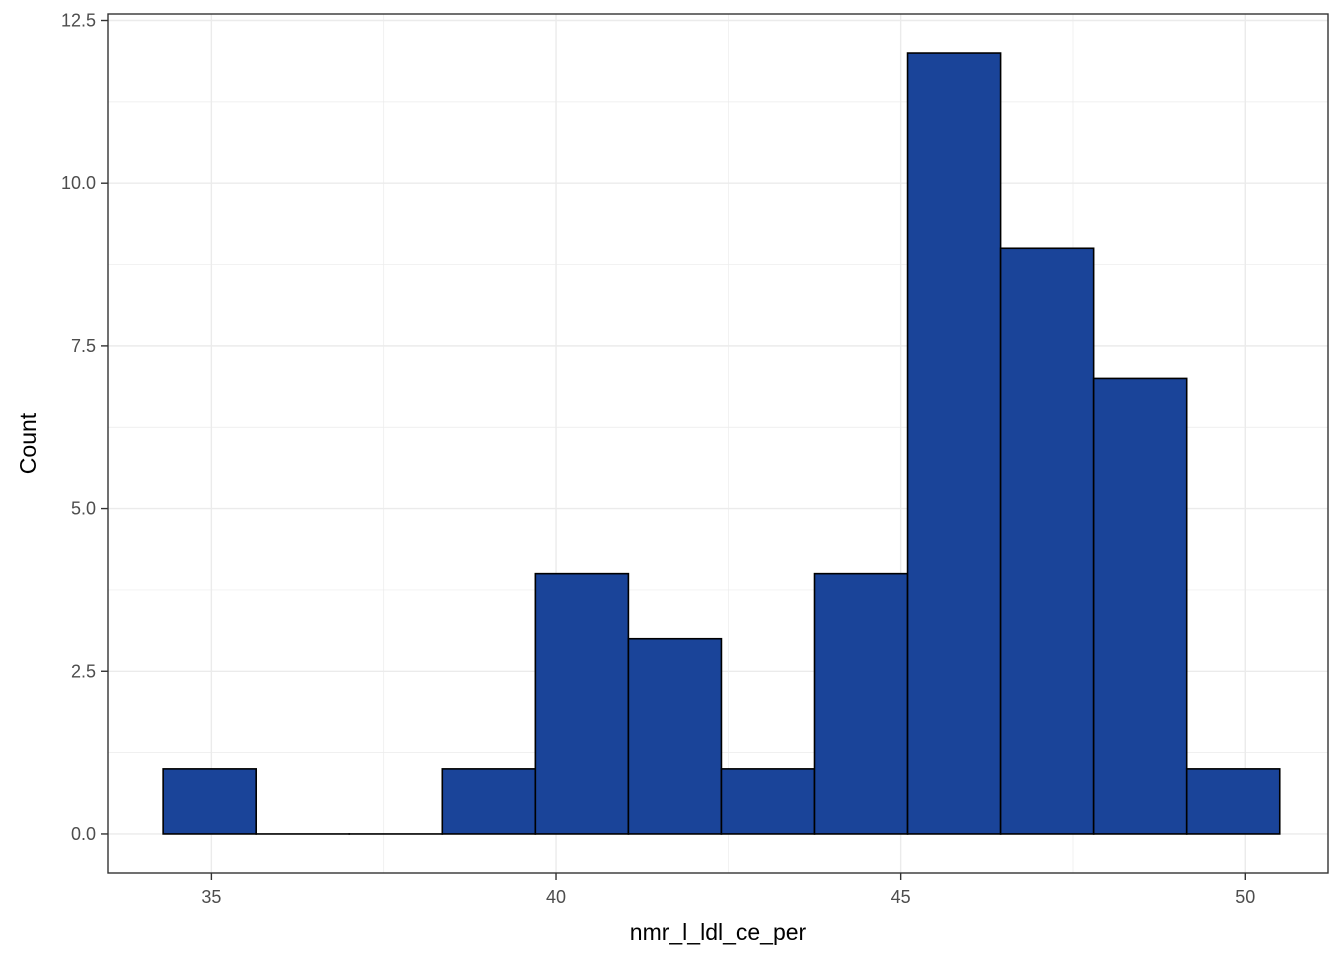  What do you see at coordinates (83, 834) in the screenshot?
I see `y-tick-label: 0.0` at bounding box center [83, 834].